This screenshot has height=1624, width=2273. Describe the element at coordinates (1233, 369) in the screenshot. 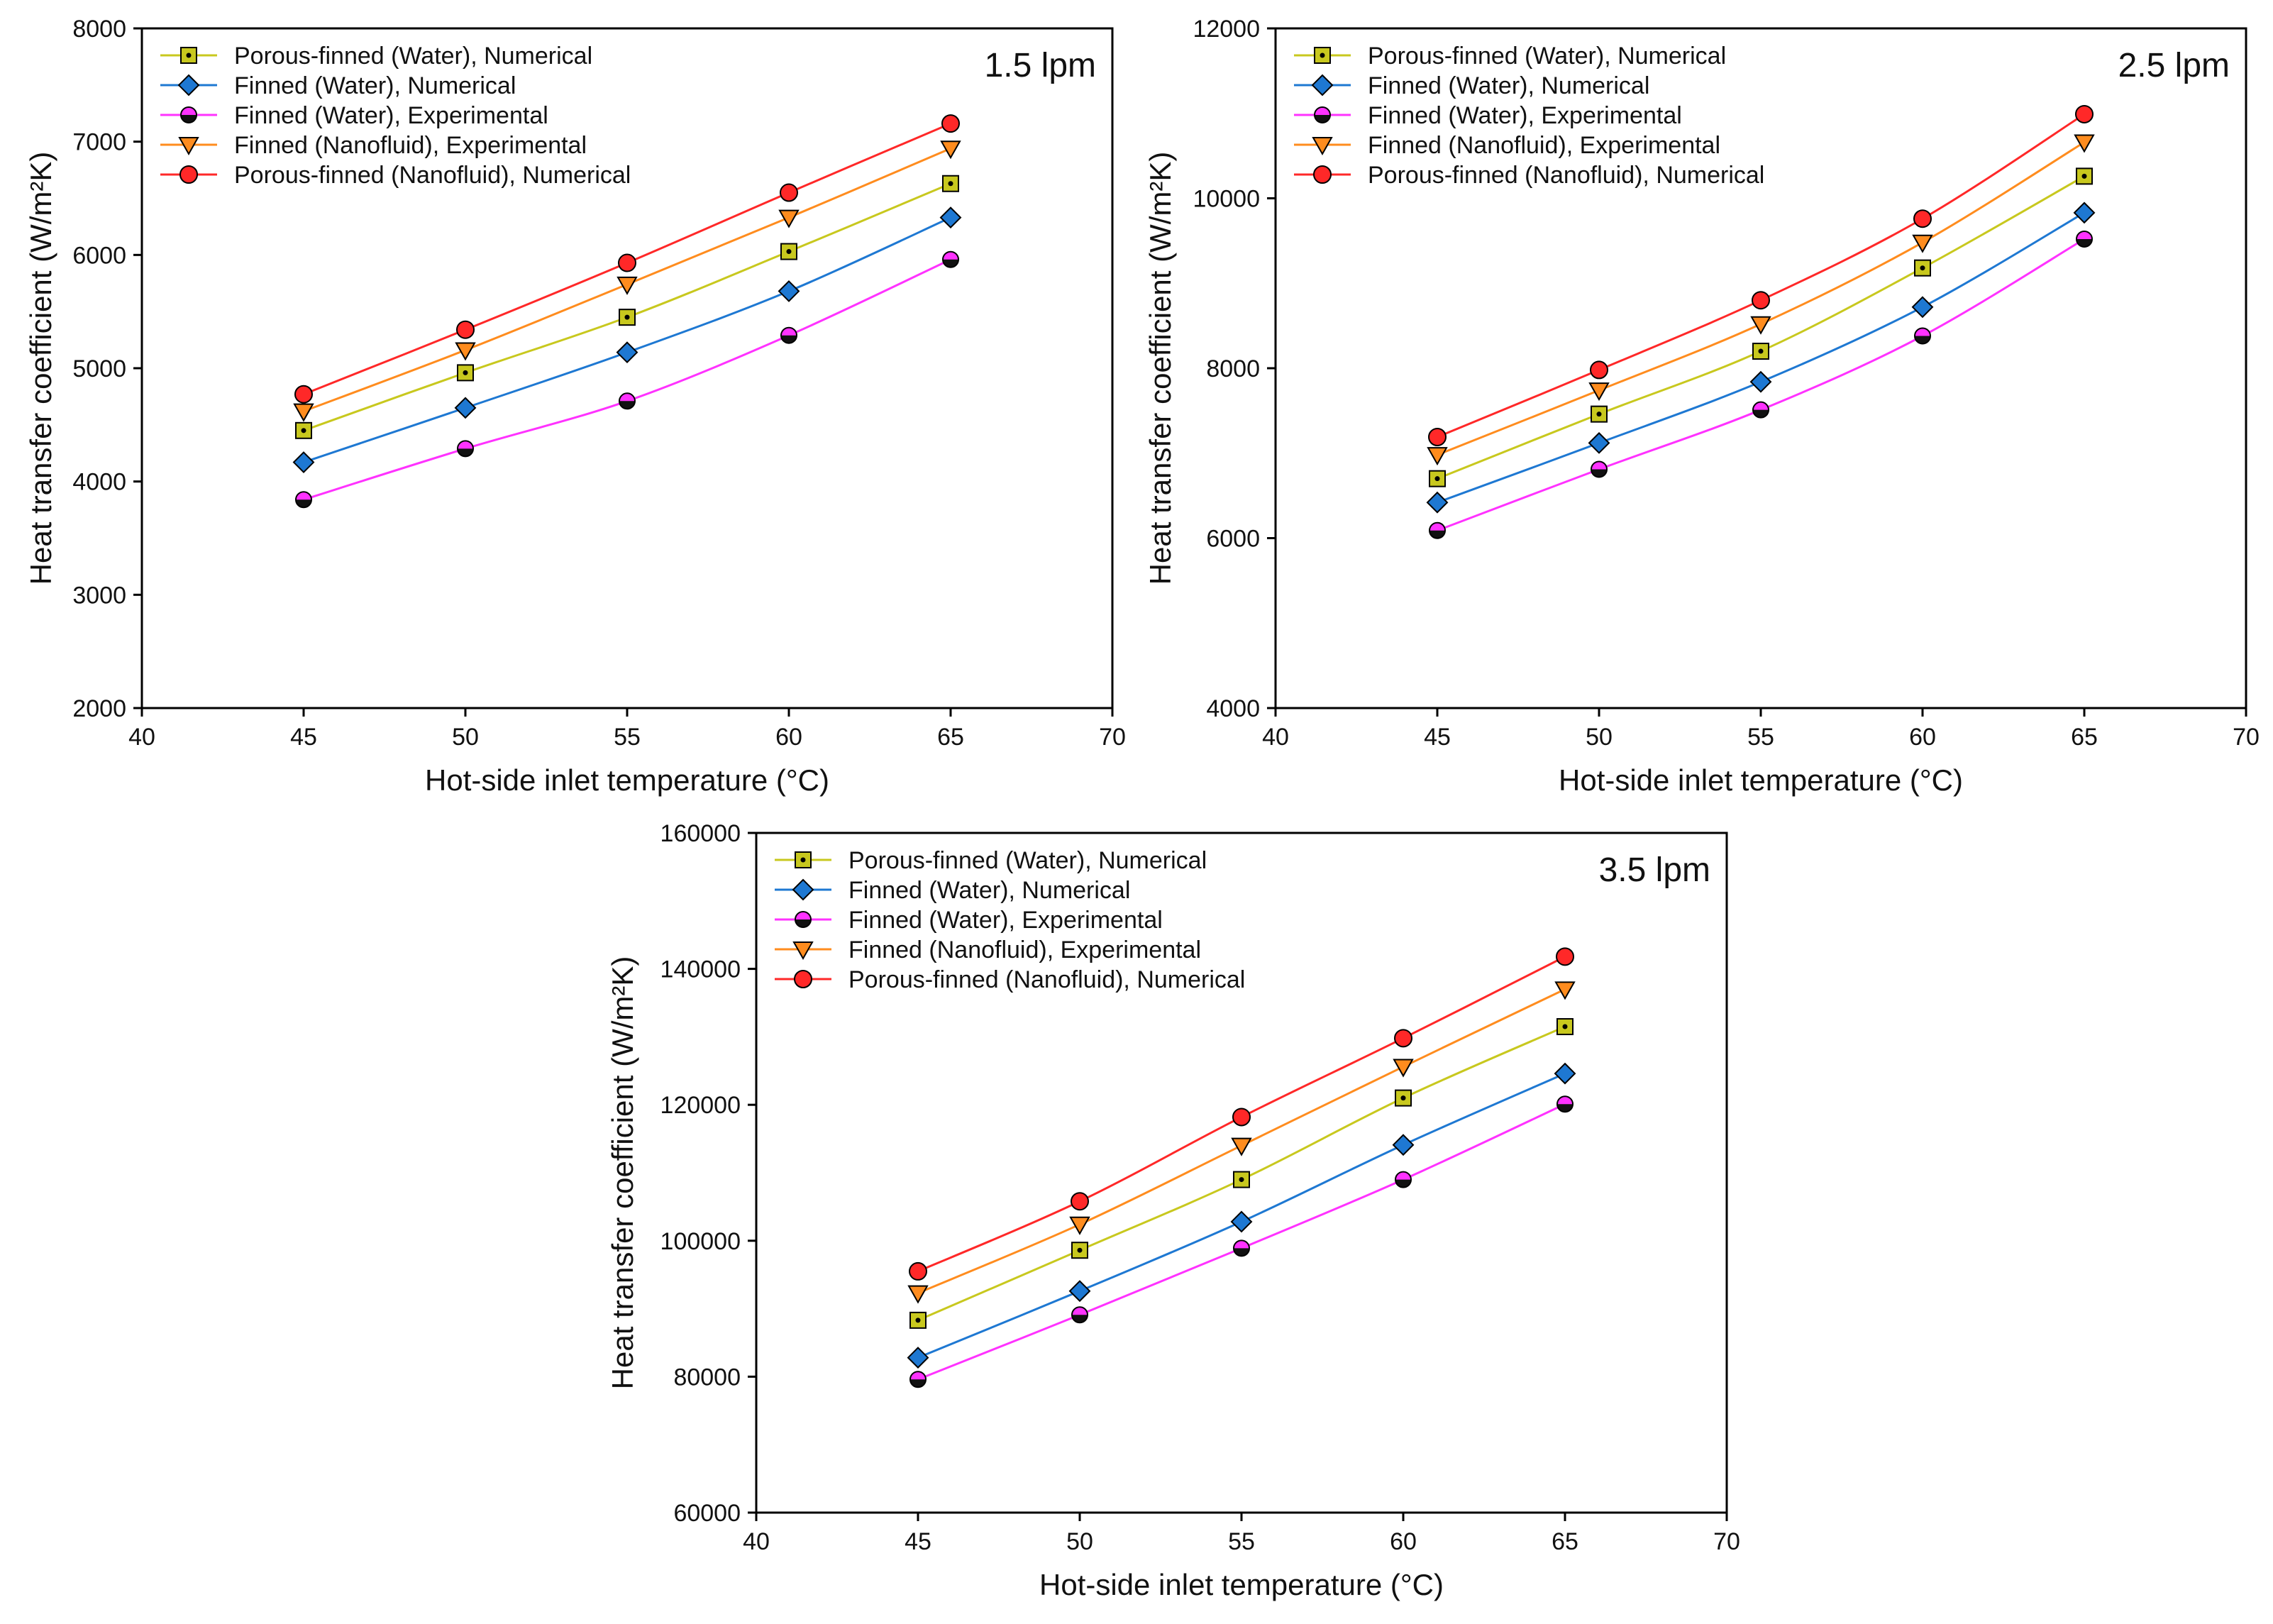

I see `y-tick-label: 8000` at that location.